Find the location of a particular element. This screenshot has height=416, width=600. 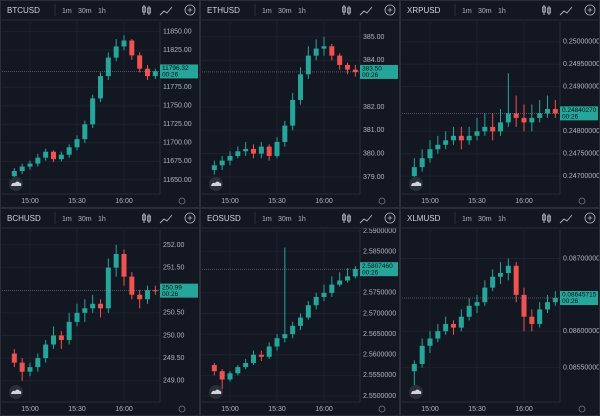

symbol: EOSUSD is located at coordinates (224, 218).